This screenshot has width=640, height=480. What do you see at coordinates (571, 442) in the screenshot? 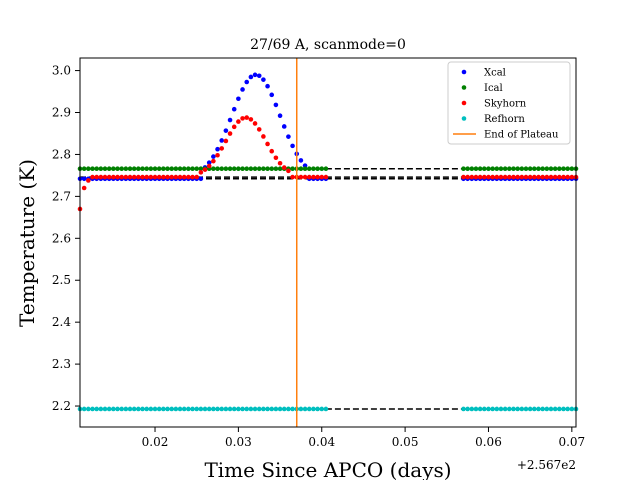
I see `x-tick-label-5: 0.07` at bounding box center [571, 442].